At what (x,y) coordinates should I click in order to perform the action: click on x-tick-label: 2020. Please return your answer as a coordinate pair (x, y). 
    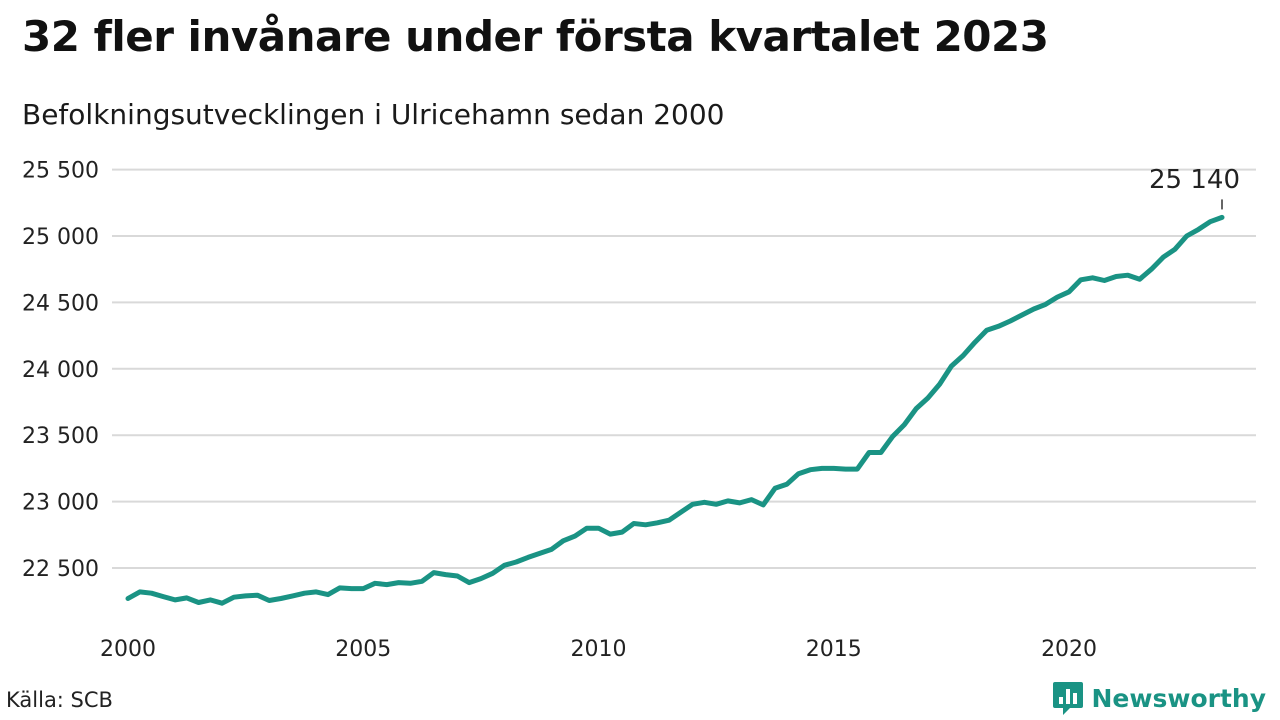
    Looking at the image, I should click on (1069, 649).